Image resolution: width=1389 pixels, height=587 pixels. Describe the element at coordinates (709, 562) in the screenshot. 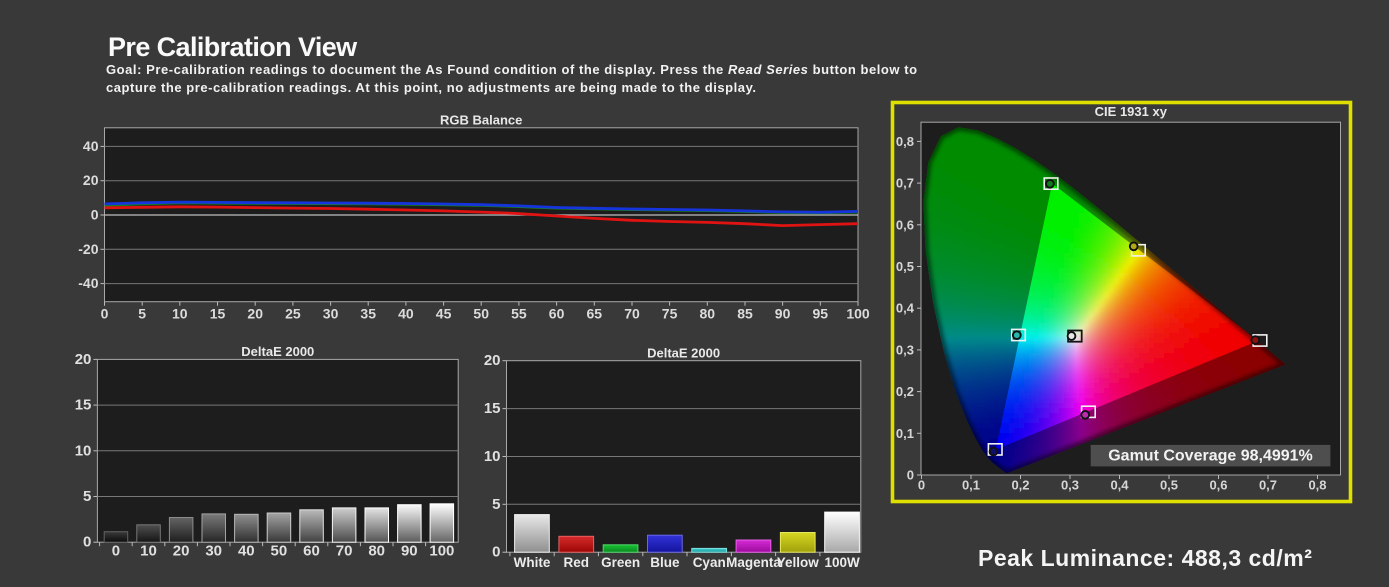

I see `svg-text: Cyan` at that location.